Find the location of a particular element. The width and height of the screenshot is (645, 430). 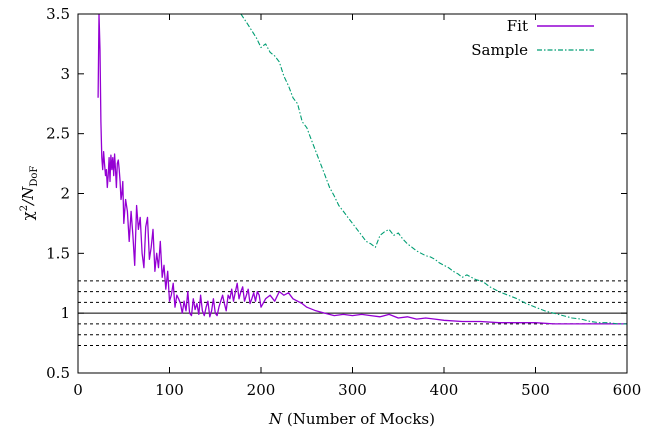

y-tick-label: 1 is located at coordinates (65, 313).